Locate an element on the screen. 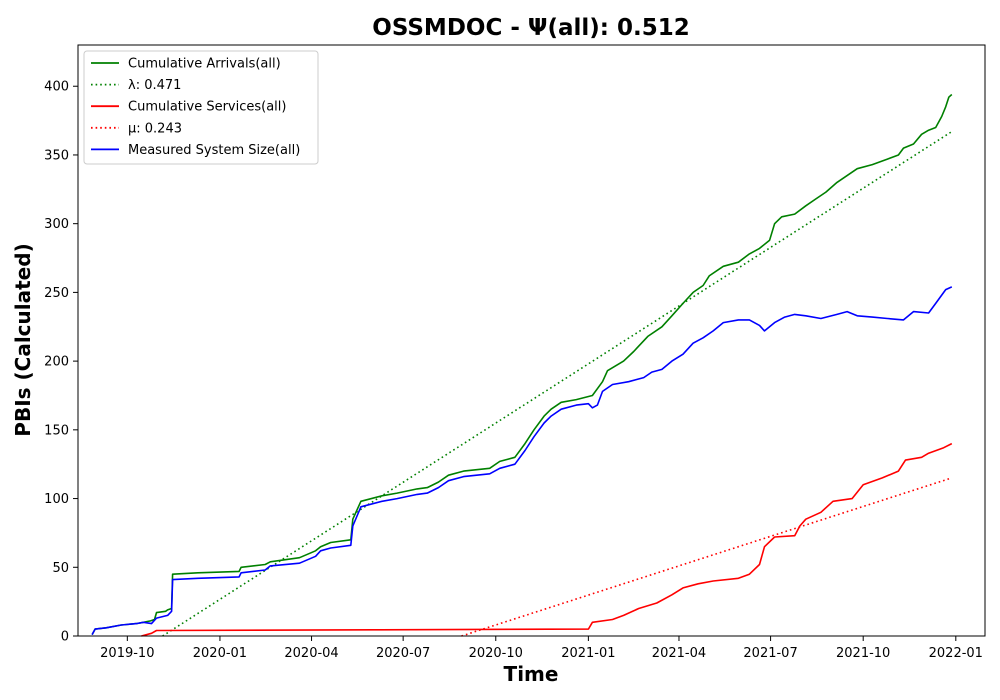 This screenshot has width=1000, height=700. y-tick-label: 50 is located at coordinates (60, 568).